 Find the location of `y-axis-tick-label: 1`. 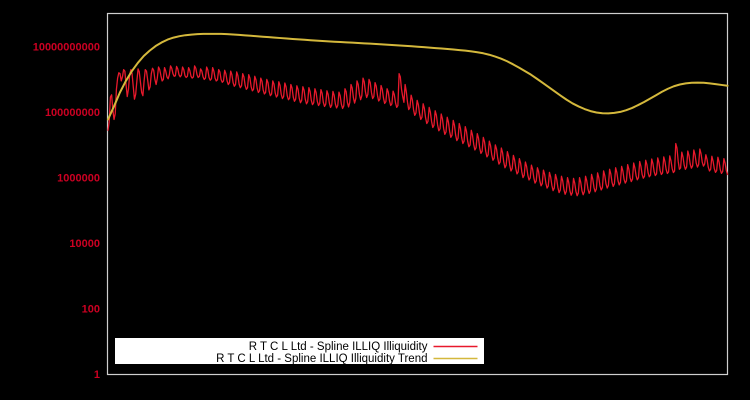

y-axis-tick-label: 1 is located at coordinates (97, 375).